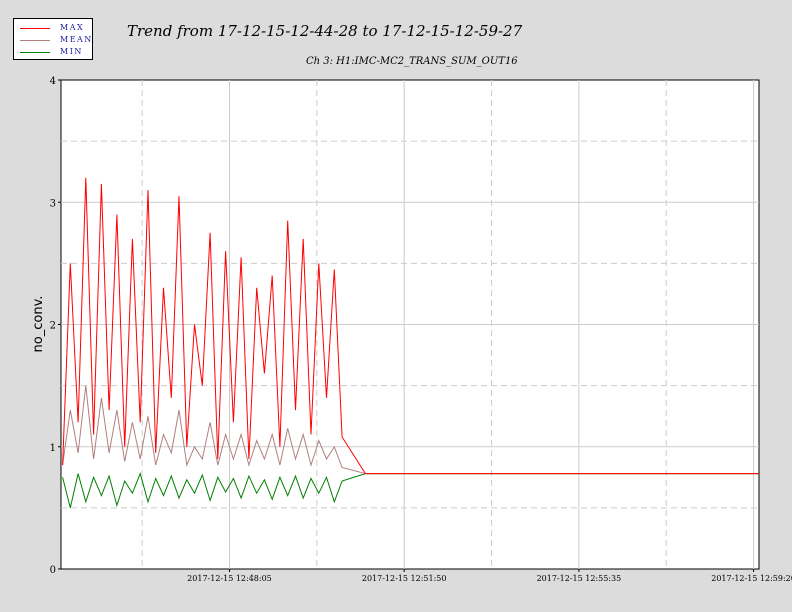 Image resolution: width=792 pixels, height=612 pixels. Describe the element at coordinates (55, 52) in the screenshot. I see `legend-item-min: MIN` at that location.